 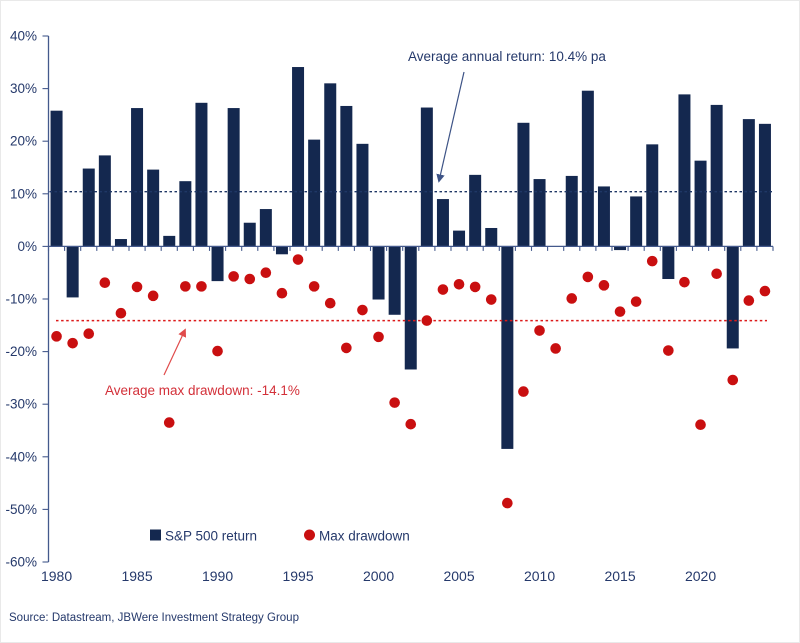 What do you see at coordinates (700, 203) in the screenshot?
I see `return-bar-2020` at bounding box center [700, 203].